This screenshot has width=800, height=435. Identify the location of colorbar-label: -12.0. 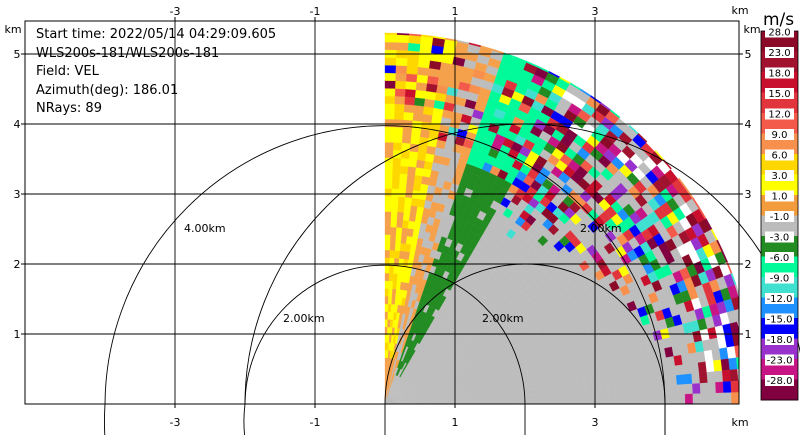
(780, 299).